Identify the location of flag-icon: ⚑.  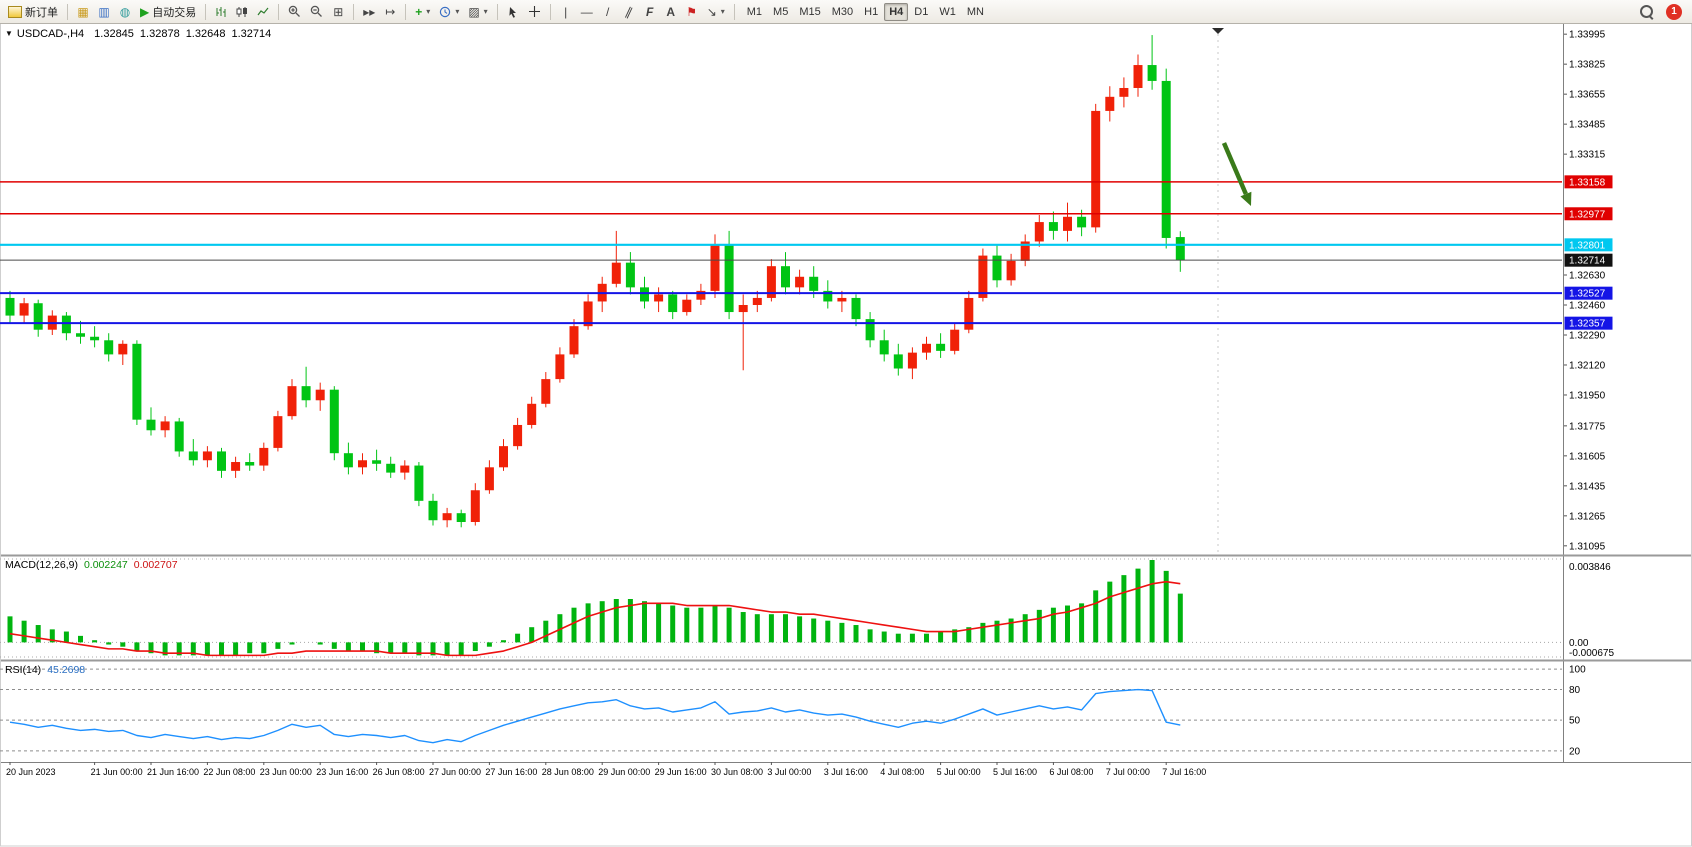
(692, 11).